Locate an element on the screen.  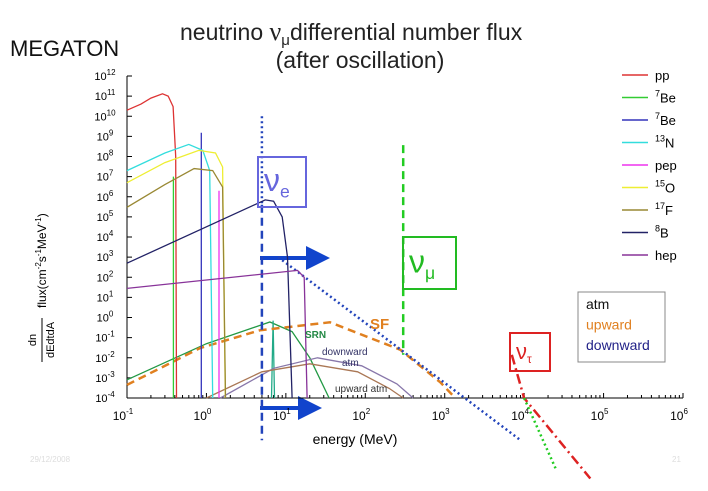
x-tick-label: 10⁵ is located at coordinates (600, 415).